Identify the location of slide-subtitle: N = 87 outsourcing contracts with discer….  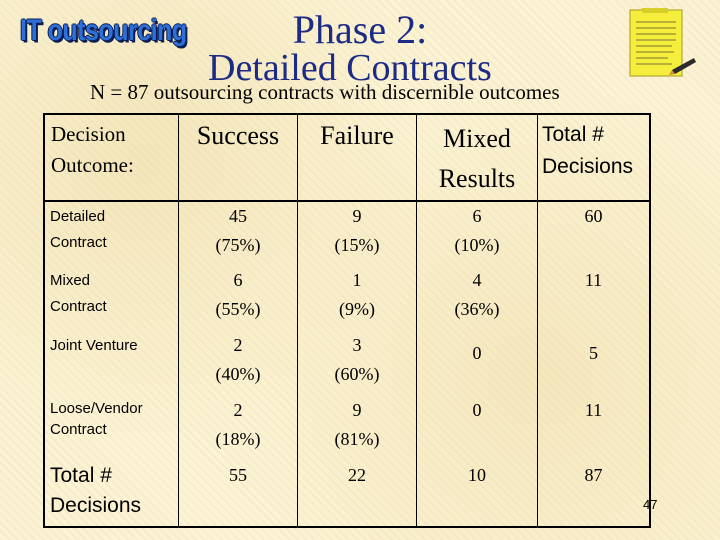
(325, 92).